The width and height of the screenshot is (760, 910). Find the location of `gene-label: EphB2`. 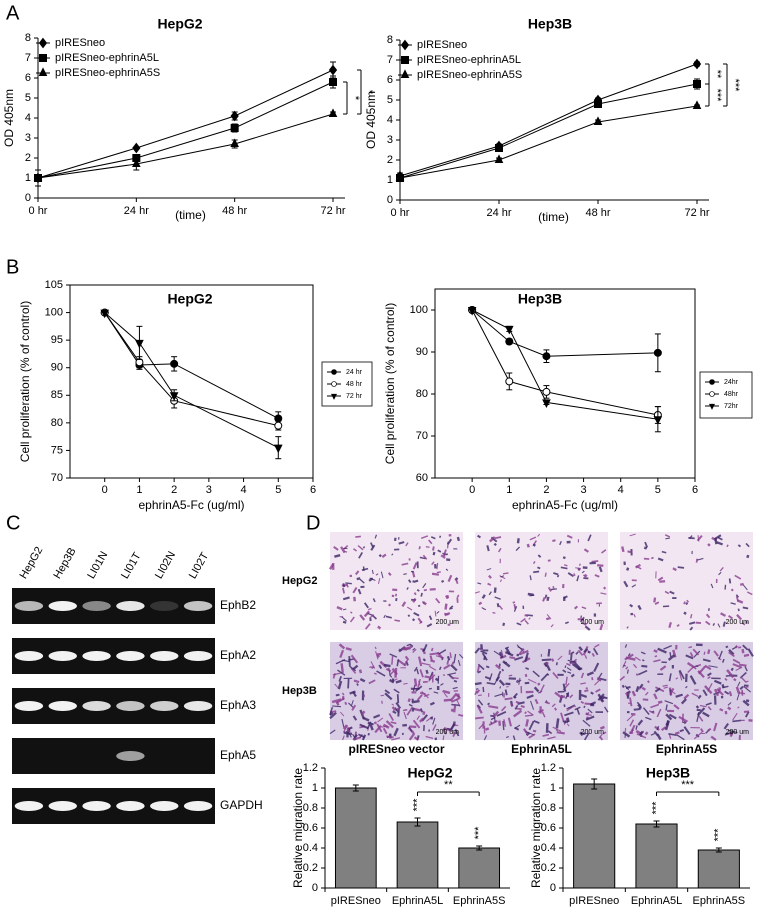

gene-label: EphB2 is located at coordinates (238, 605).